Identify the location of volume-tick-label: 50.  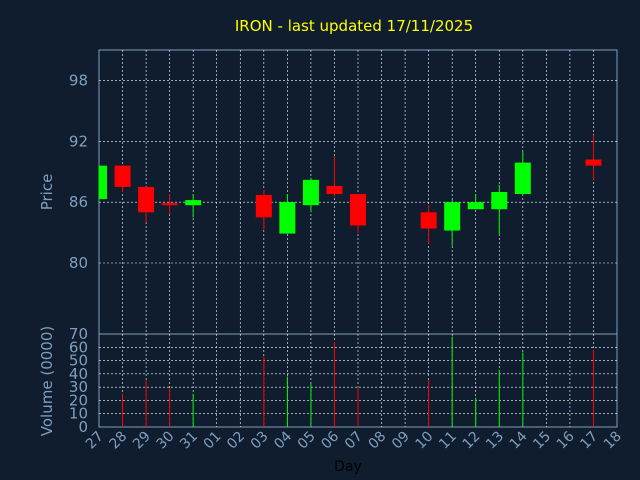
(78, 361).